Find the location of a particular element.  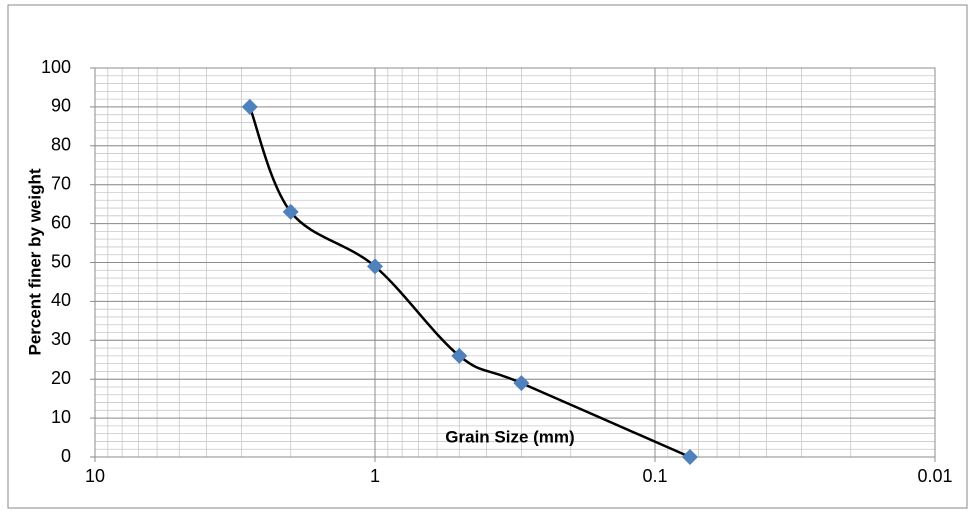

x-tick-label: 0.01 is located at coordinates (934, 476).